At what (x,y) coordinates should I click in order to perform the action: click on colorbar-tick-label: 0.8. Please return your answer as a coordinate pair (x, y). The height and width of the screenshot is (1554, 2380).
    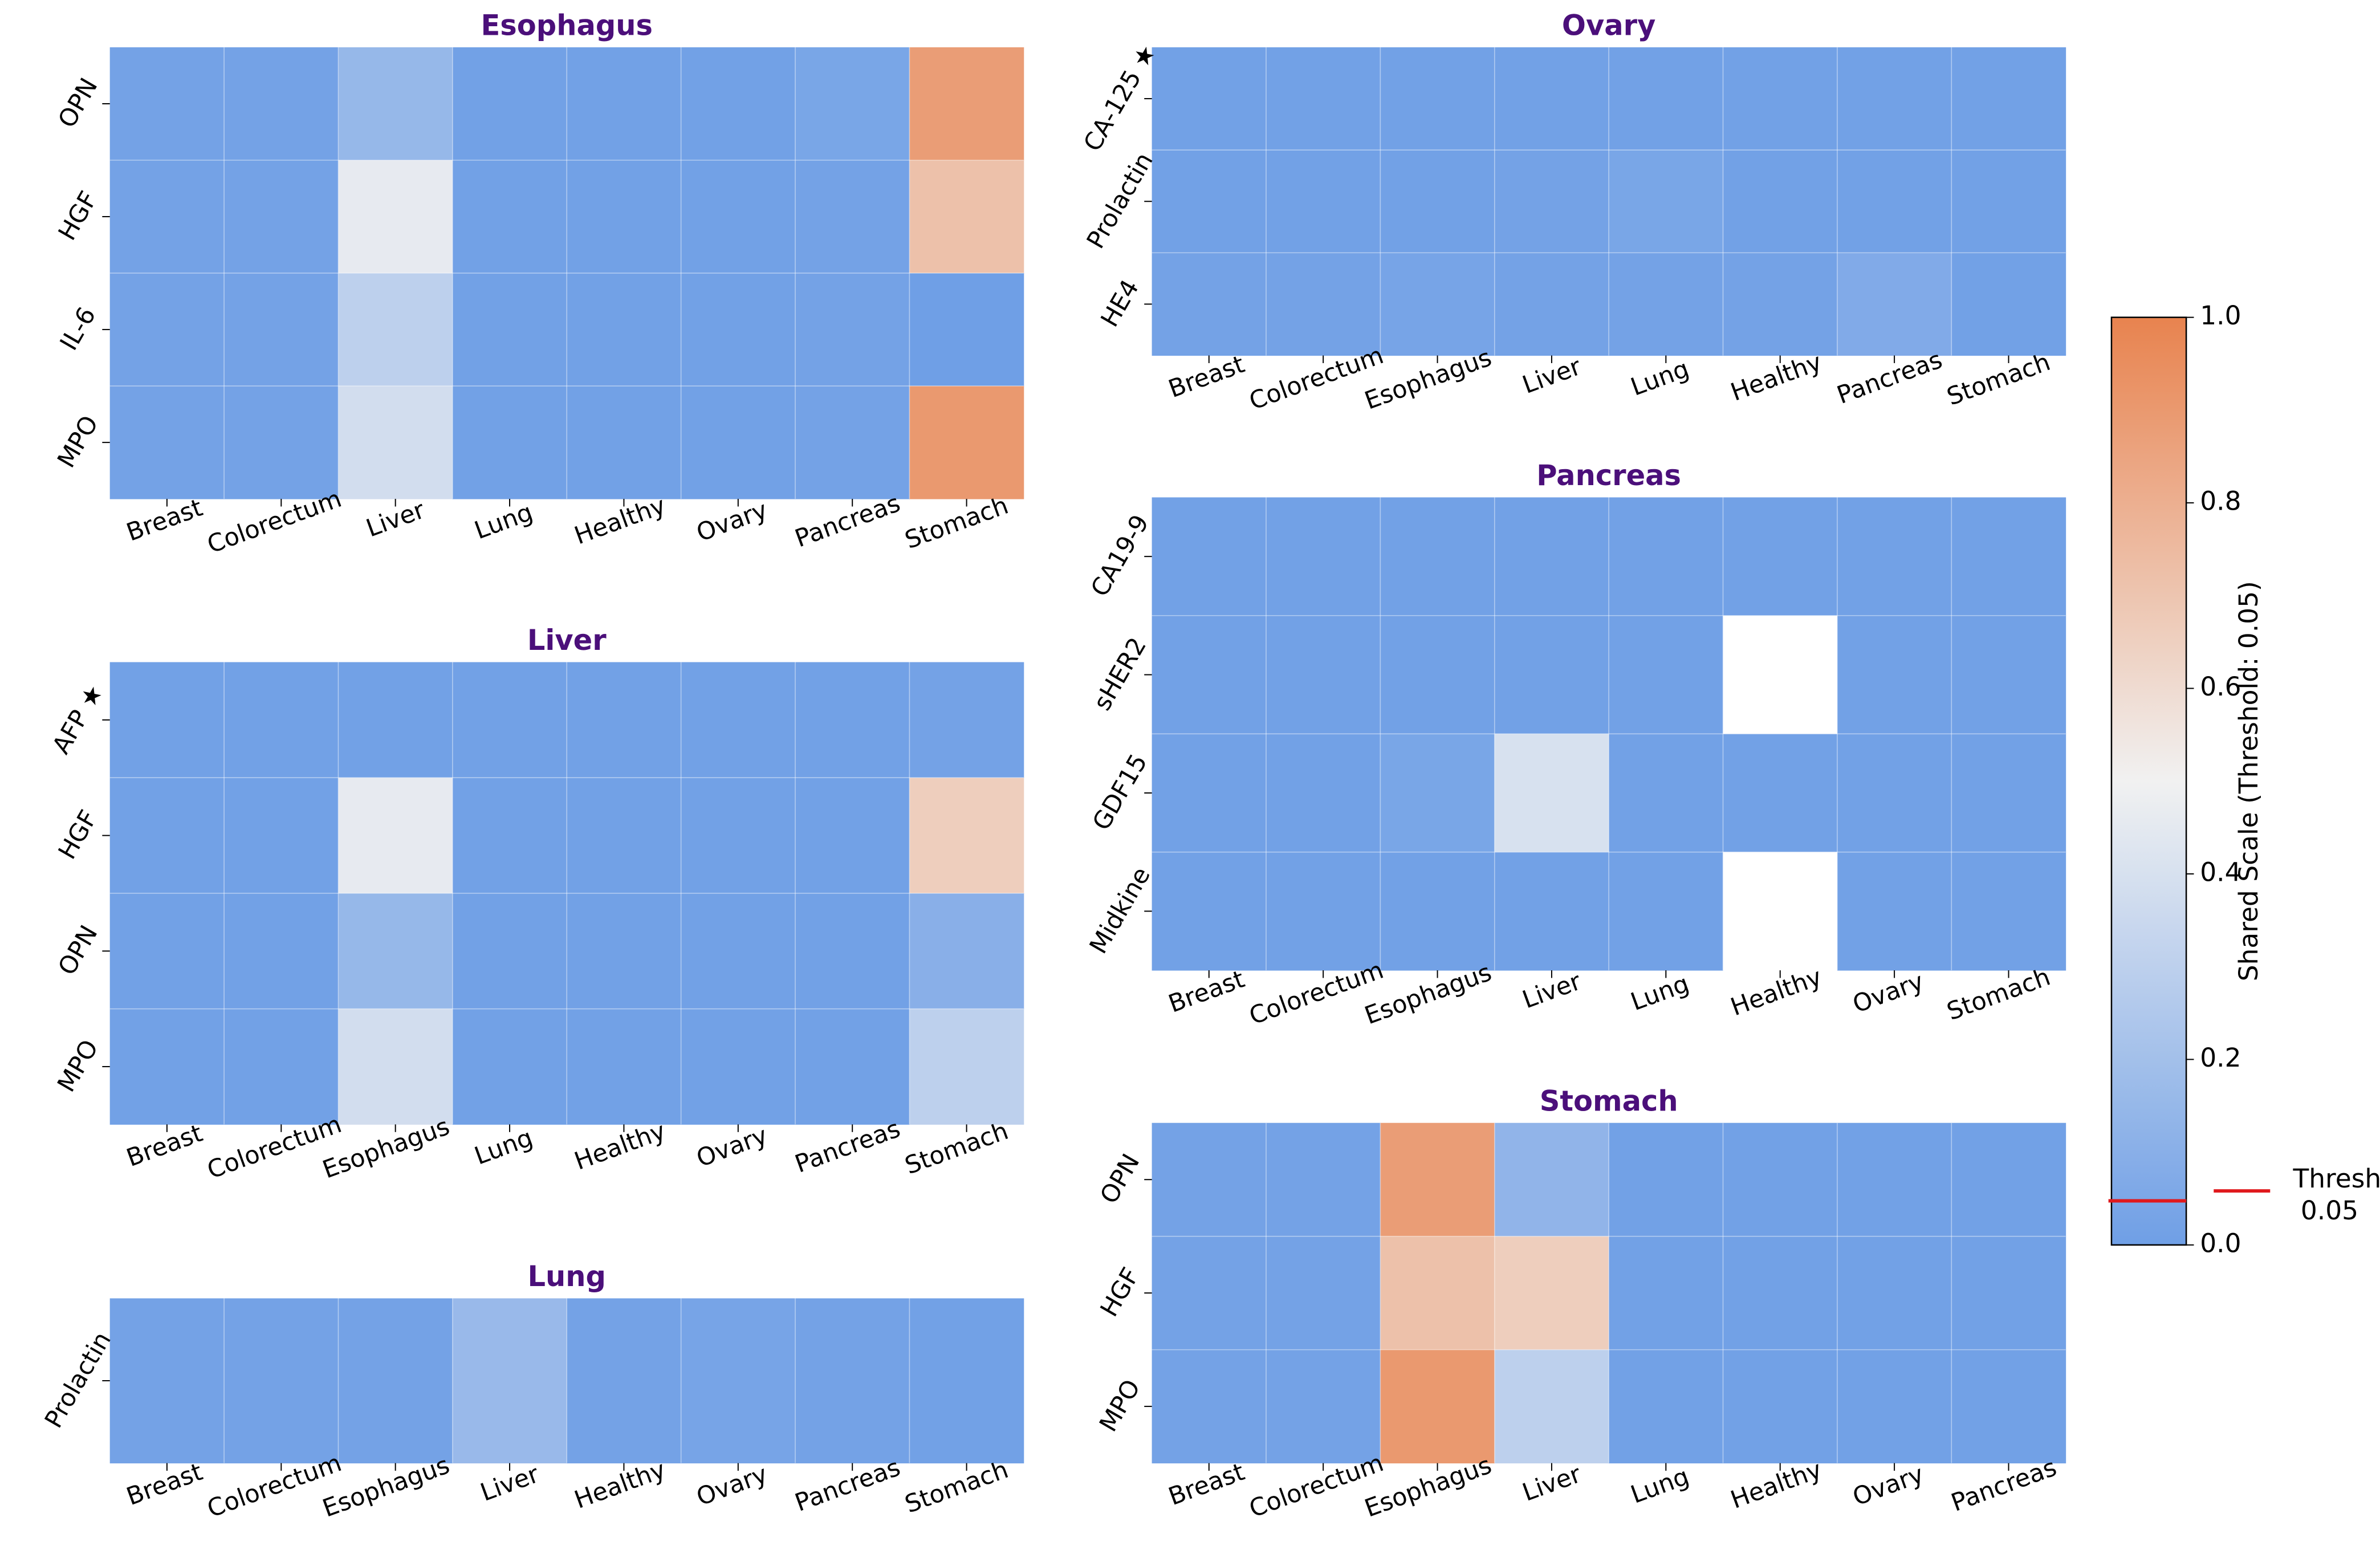
    Looking at the image, I should click on (2220, 501).